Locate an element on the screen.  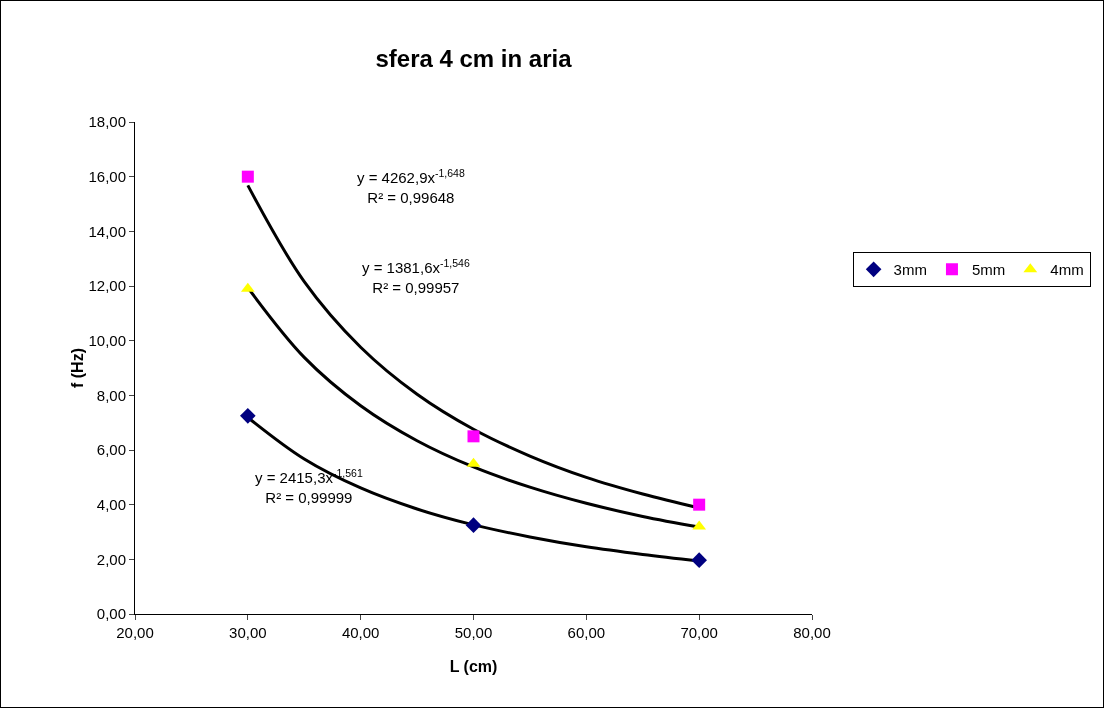
y-tick-label: 8,00 is located at coordinates (111, 395).